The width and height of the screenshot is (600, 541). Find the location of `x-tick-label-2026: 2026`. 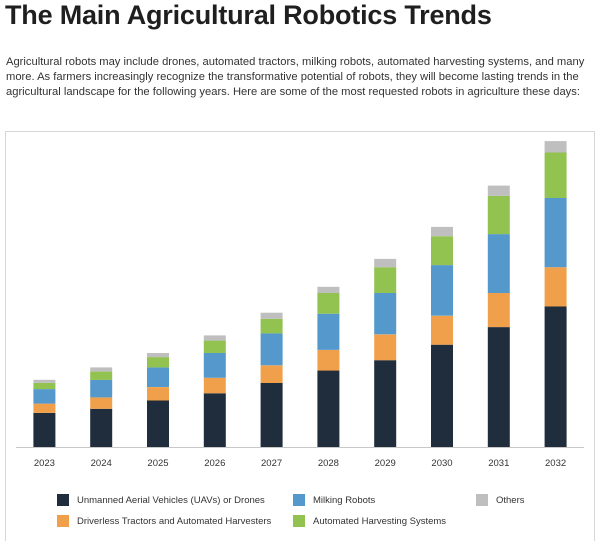

x-tick-label-2026: 2026 is located at coordinates (214, 463).